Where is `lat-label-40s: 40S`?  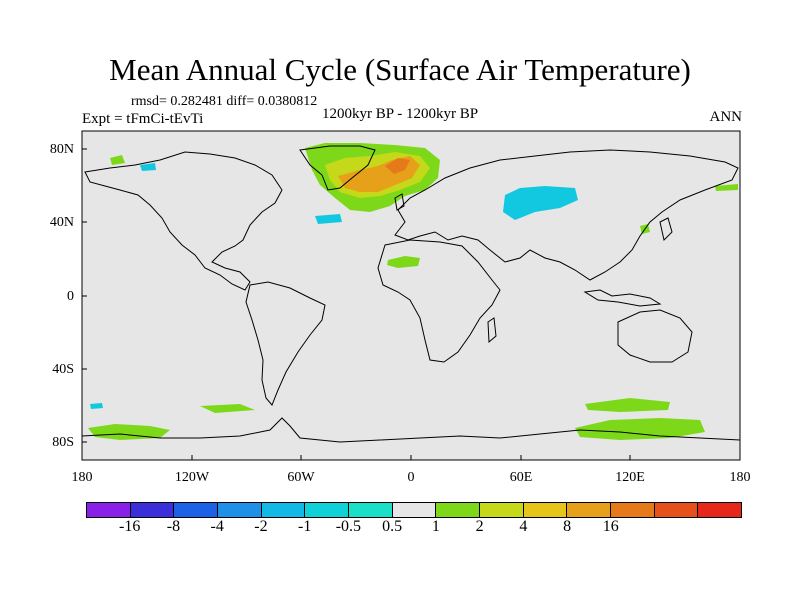
lat-label-40s: 40S is located at coordinates (63, 369).